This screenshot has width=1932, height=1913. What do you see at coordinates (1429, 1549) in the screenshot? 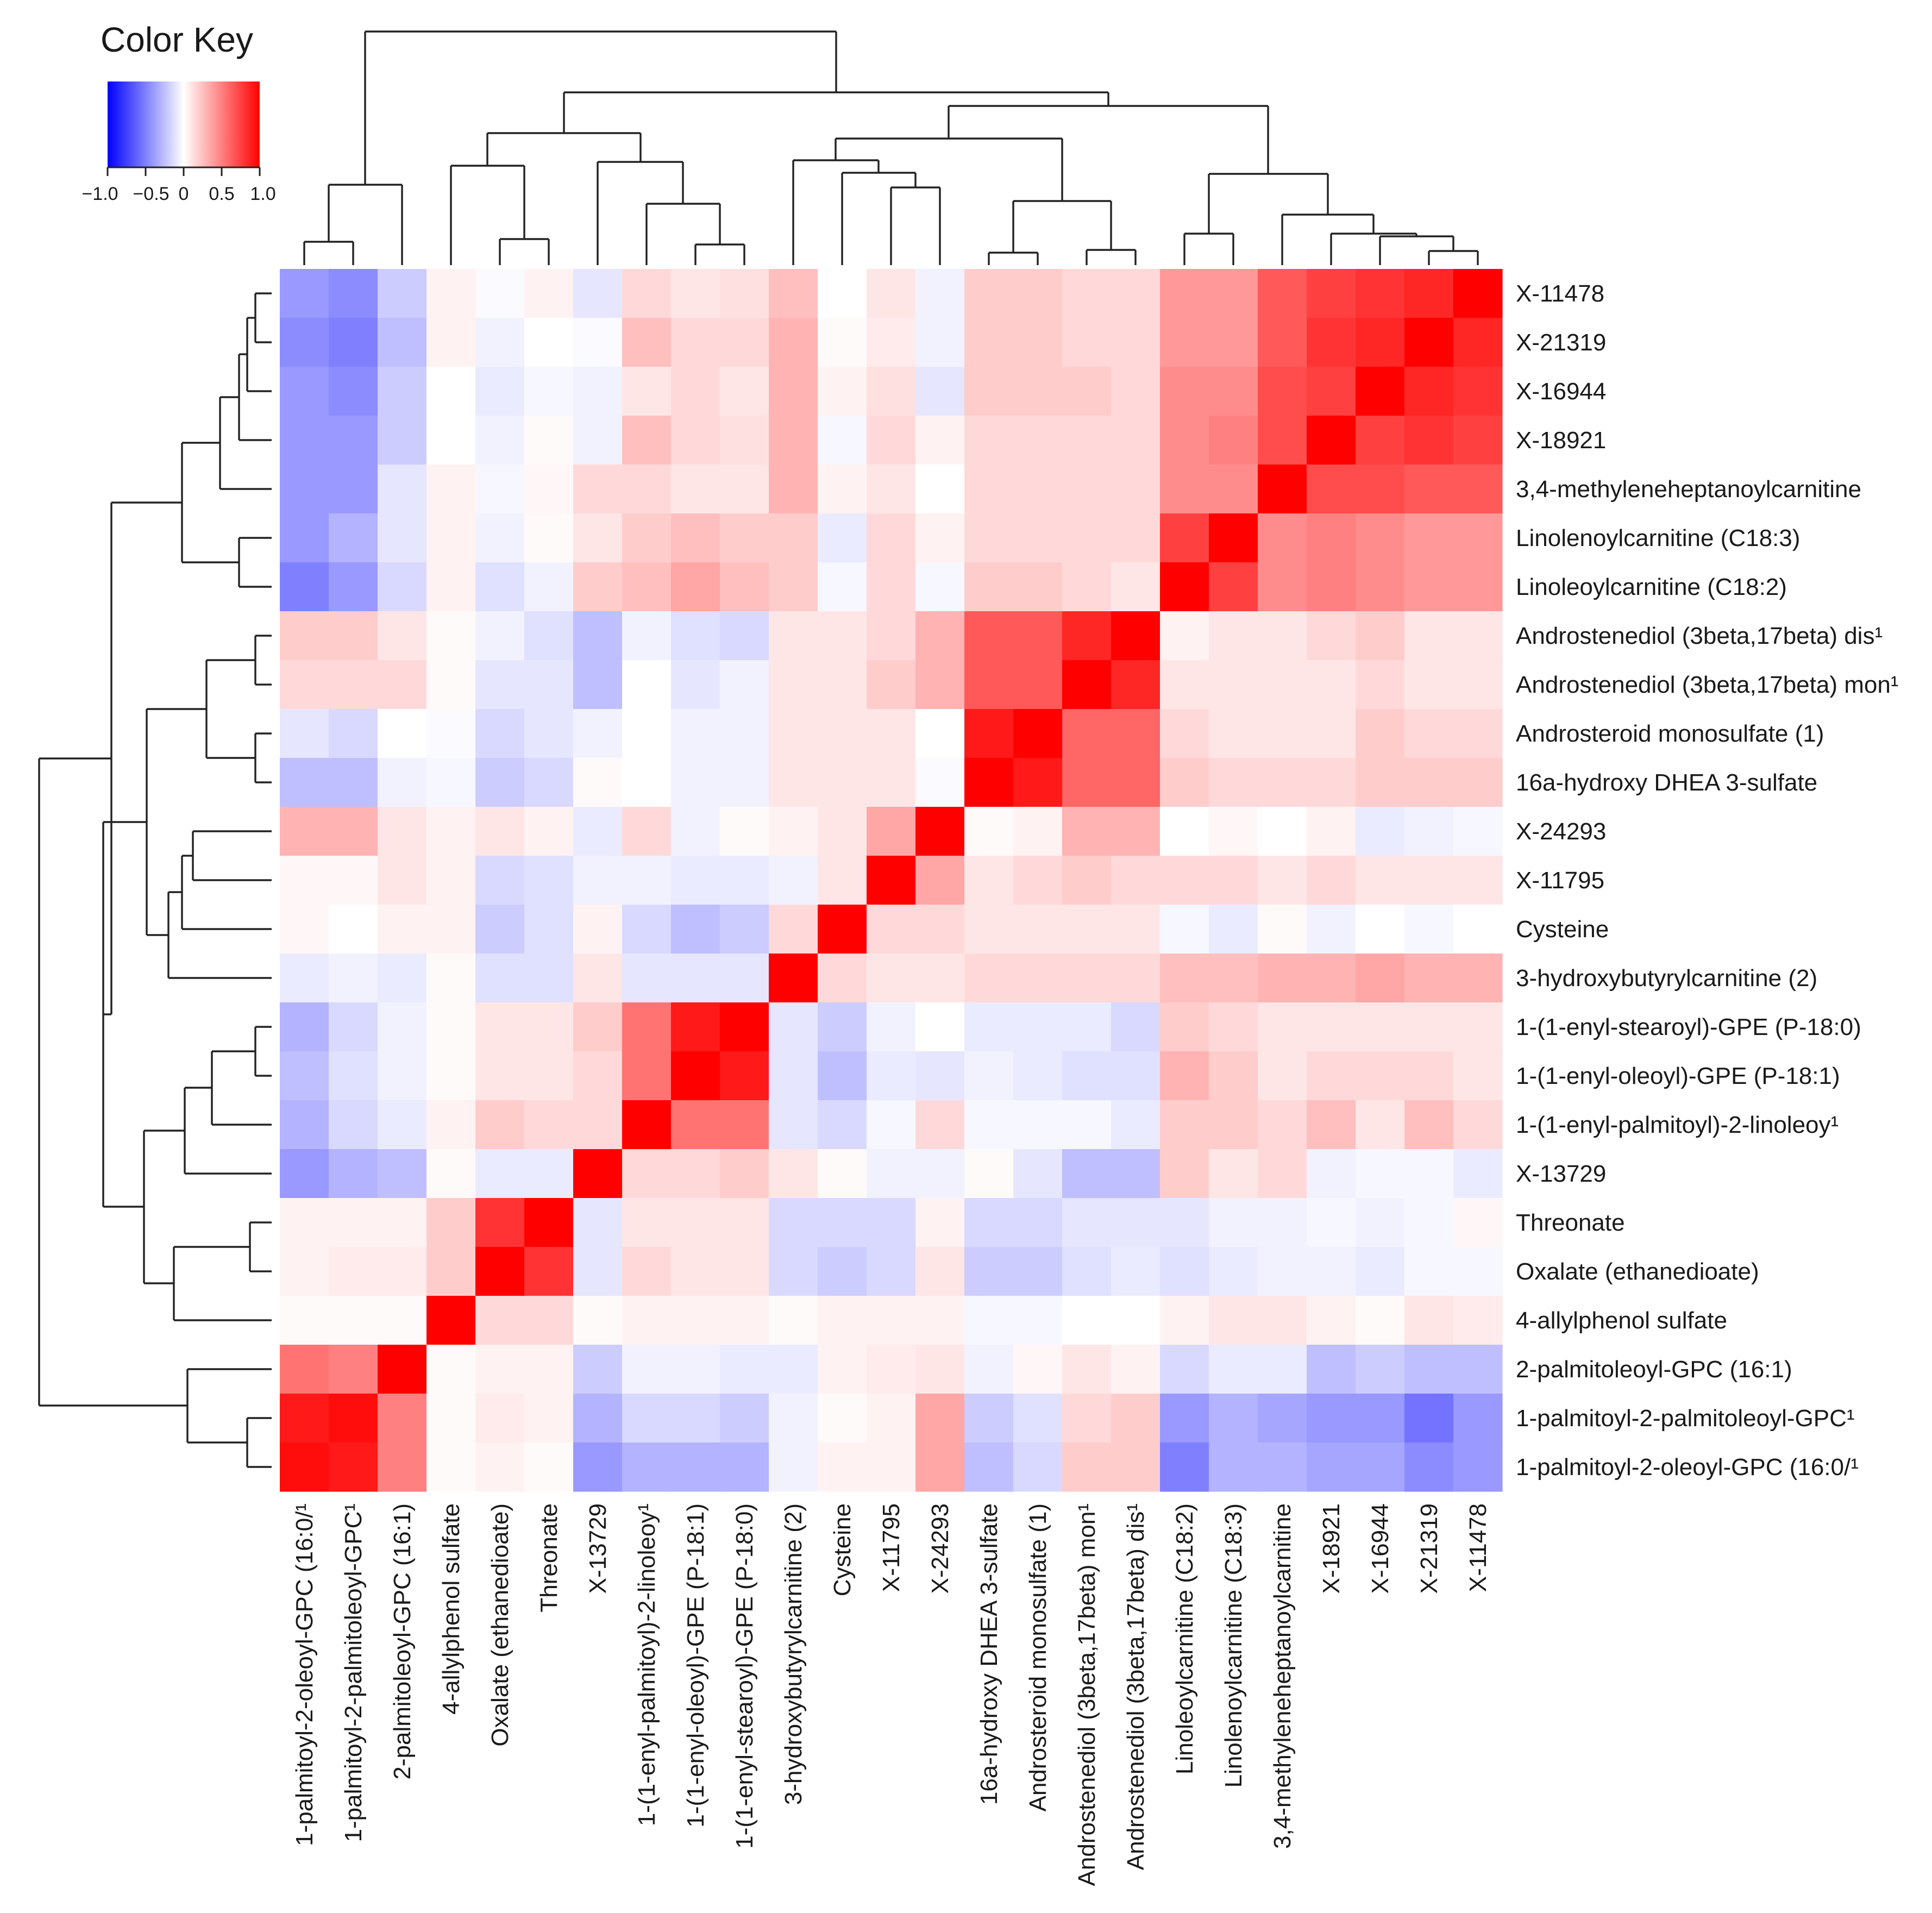
I see `column-label: X-21319` at bounding box center [1429, 1549].